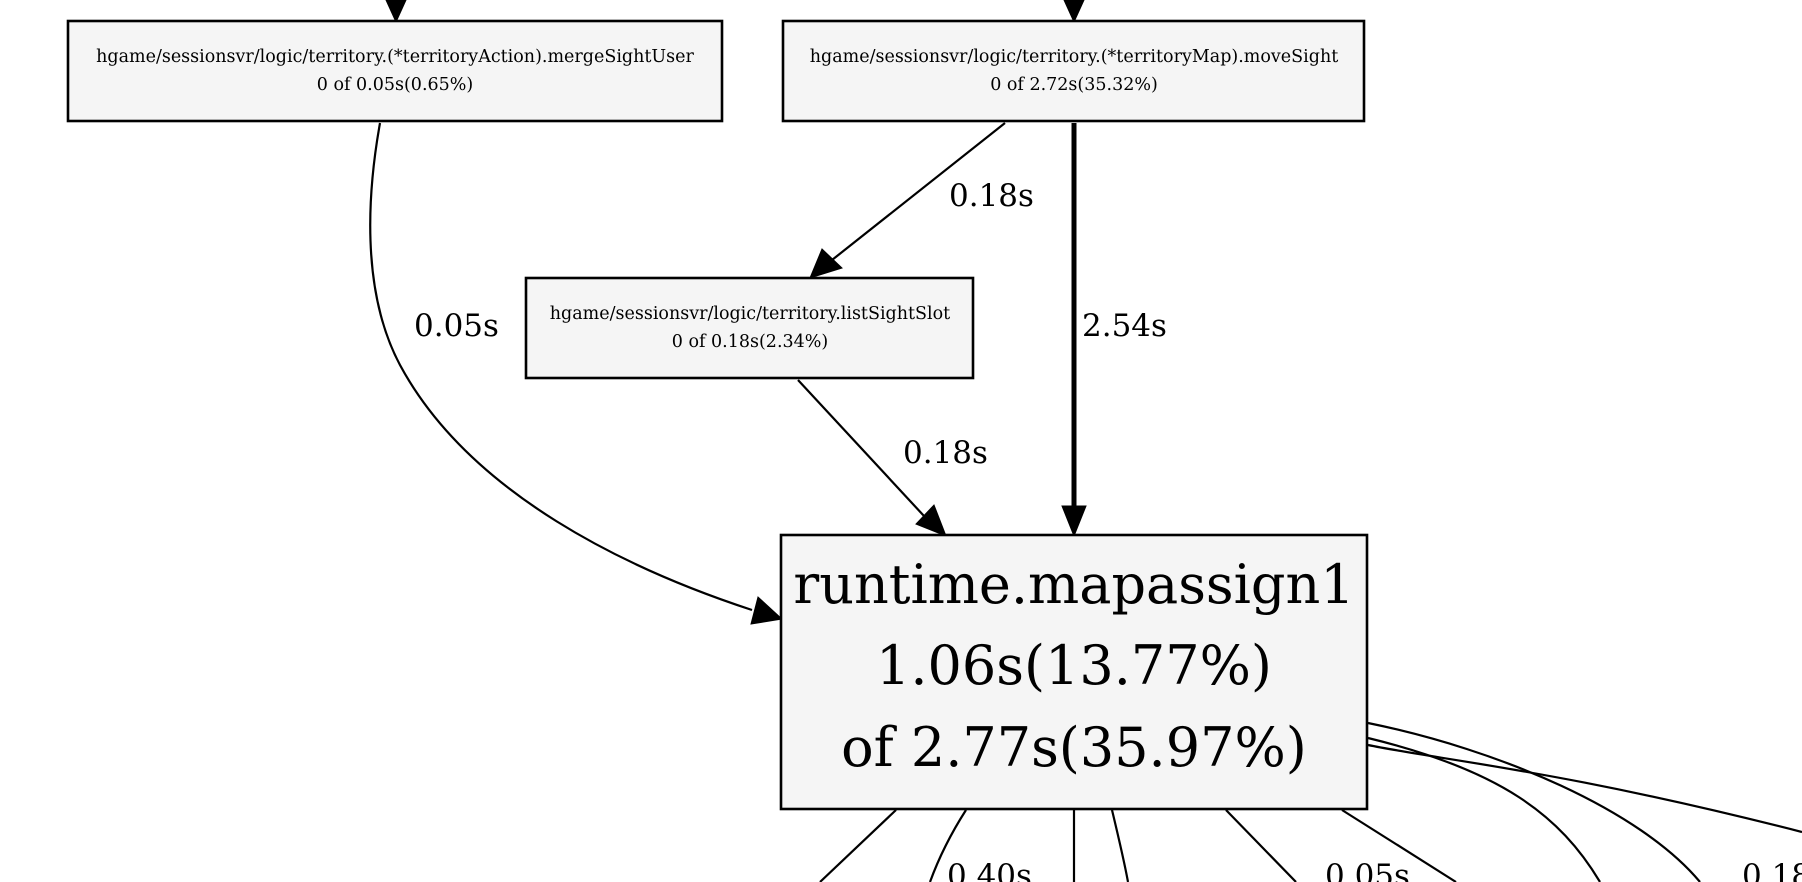 The width and height of the screenshot is (1802, 882). What do you see at coordinates (456, 326) in the screenshot?
I see `edge-merge-to-mapassign-label: 0.05s` at bounding box center [456, 326].